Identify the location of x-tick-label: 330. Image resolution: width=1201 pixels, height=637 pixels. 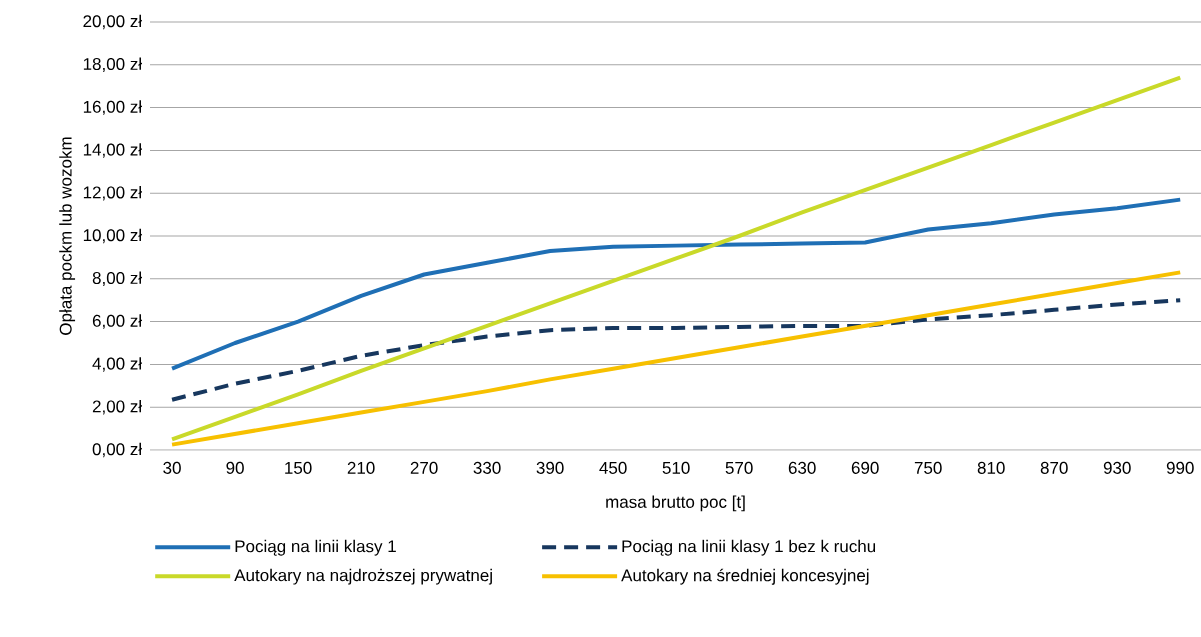
(487, 467).